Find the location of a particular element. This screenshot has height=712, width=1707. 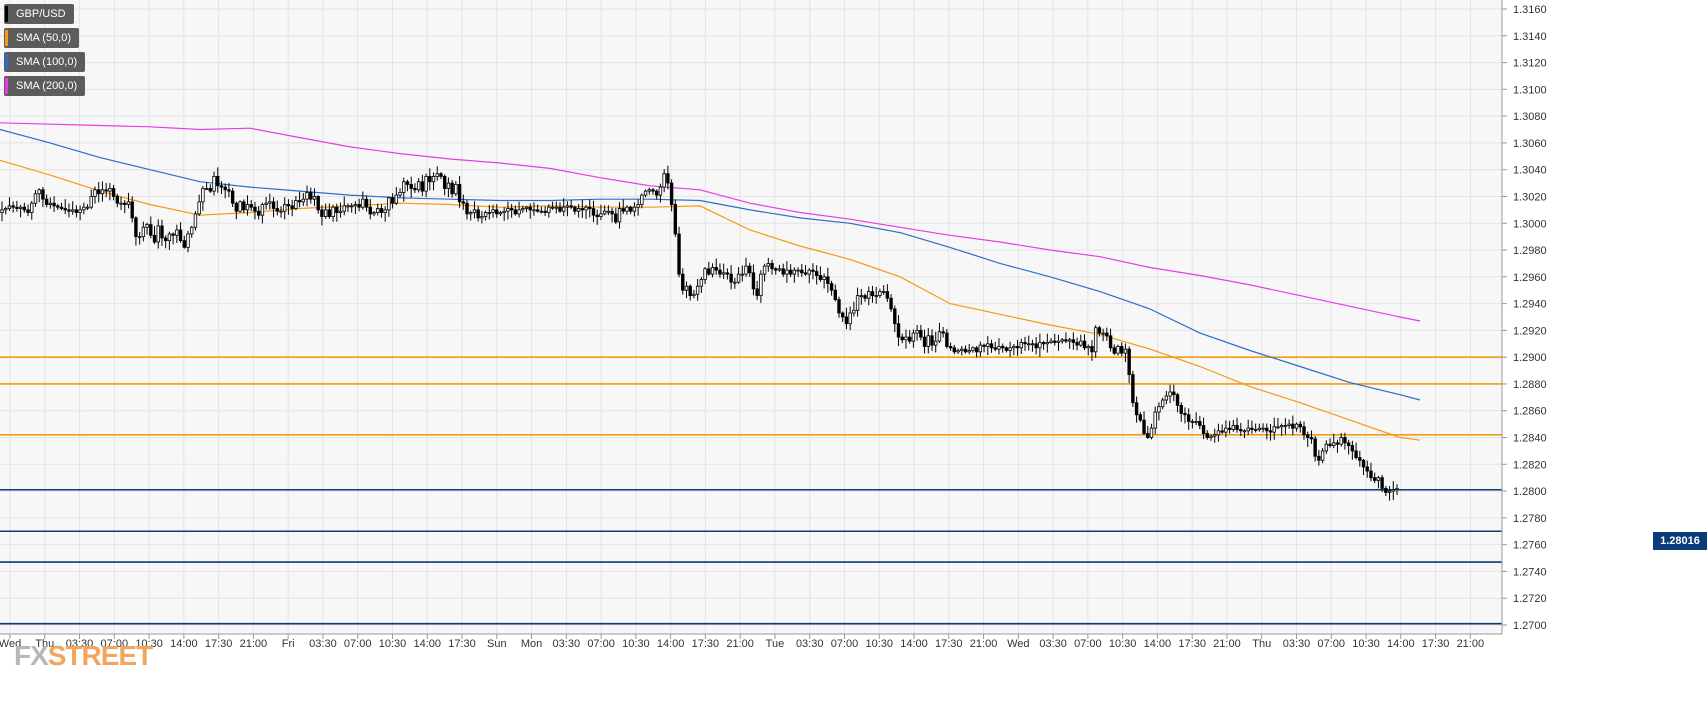

y-tick-label: 1.3140 is located at coordinates (1530, 37).